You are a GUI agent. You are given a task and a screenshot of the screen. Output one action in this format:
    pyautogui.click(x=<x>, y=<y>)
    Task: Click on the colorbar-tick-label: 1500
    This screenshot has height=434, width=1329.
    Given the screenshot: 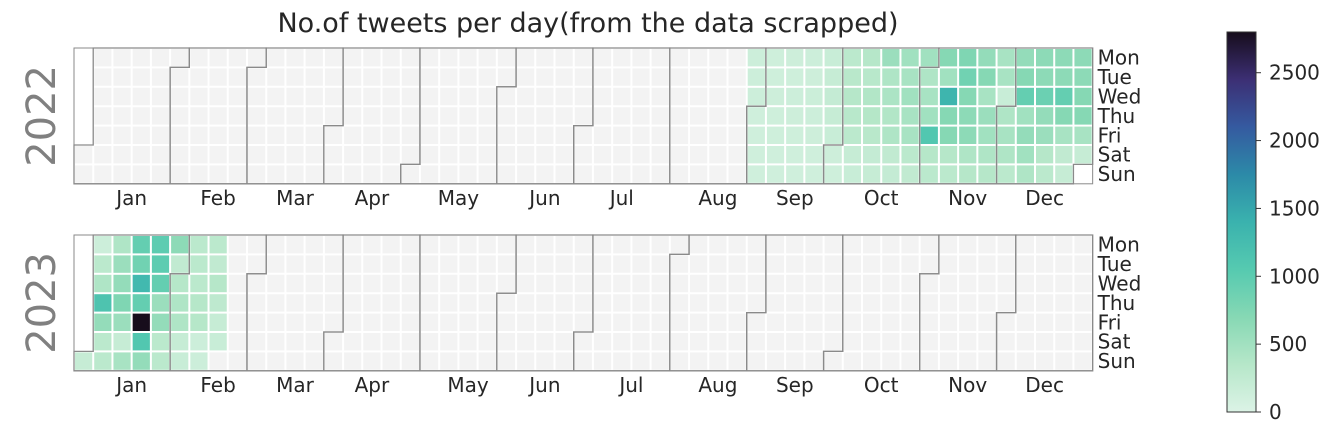 What is the action you would take?
    pyautogui.click(x=1294, y=208)
    